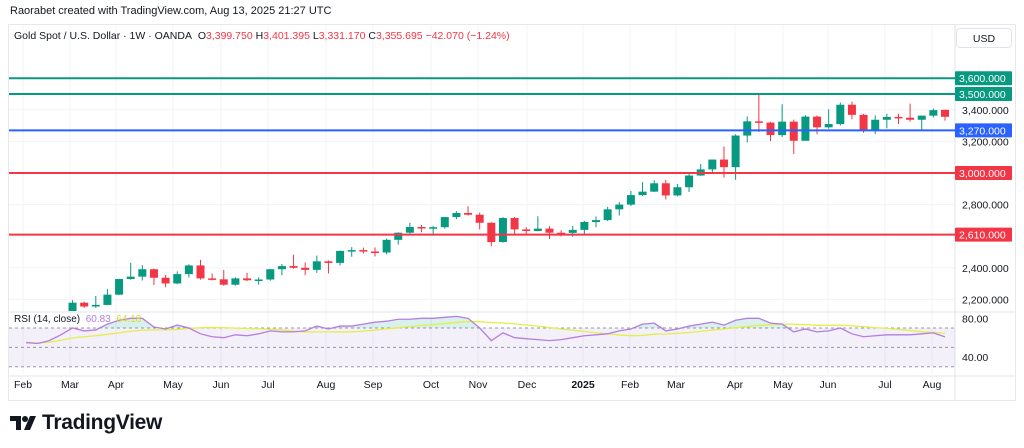 The height and width of the screenshot is (448, 1024). What do you see at coordinates (985, 142) in the screenshot?
I see `price-tick-label: 3,200.000` at bounding box center [985, 142].